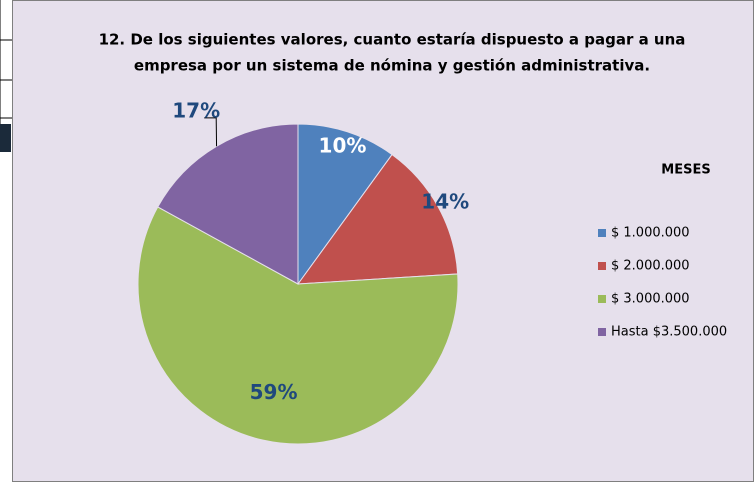 Image resolution: width=755 pixels, height=482 pixels. What do you see at coordinates (650, 233) in the screenshot?
I see `legend-label: $ 1.000.000` at bounding box center [650, 233].